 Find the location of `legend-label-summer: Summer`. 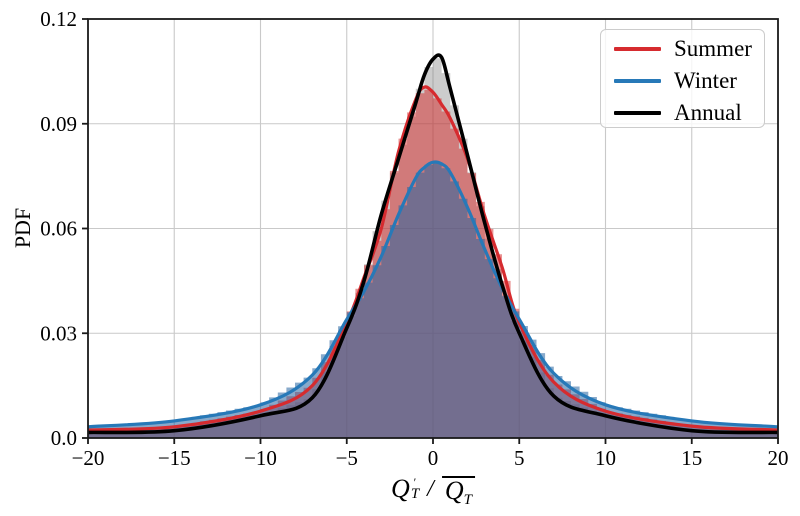

legend-label-summer: Summer is located at coordinates (713, 48).